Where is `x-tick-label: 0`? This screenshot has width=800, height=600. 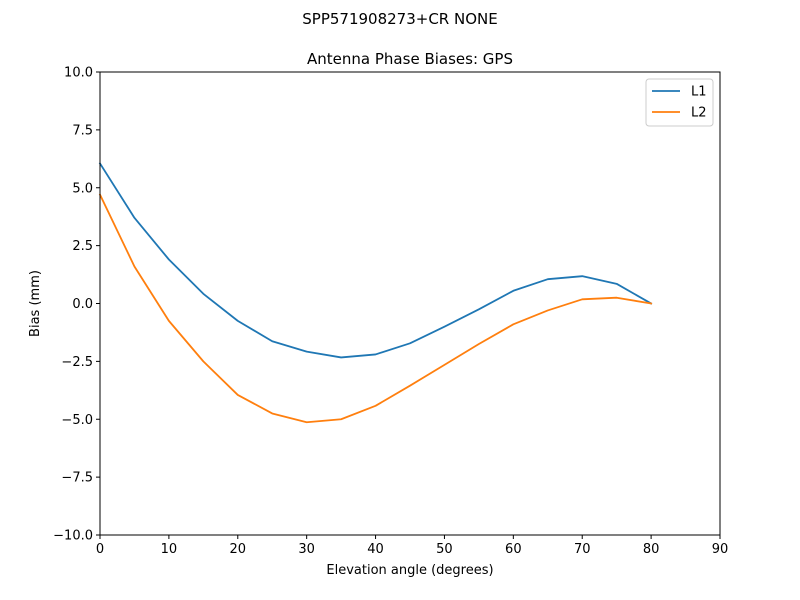
x-tick-label: 0 is located at coordinates (100, 549).